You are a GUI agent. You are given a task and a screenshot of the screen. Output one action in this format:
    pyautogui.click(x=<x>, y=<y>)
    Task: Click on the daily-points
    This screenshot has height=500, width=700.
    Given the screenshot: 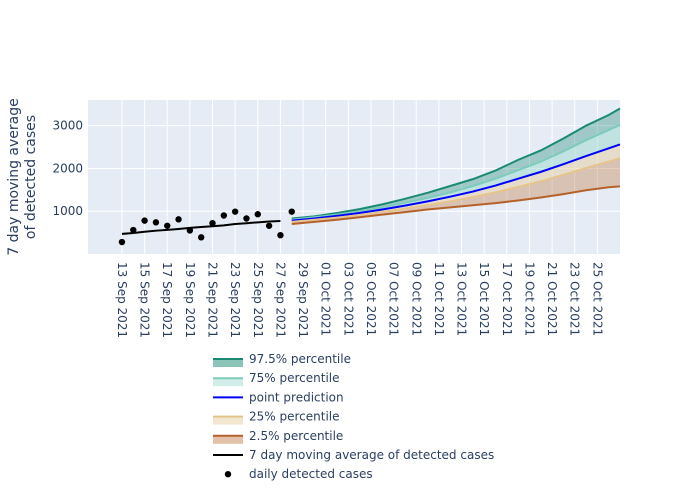 What is the action you would take?
    pyautogui.click(x=206, y=227)
    